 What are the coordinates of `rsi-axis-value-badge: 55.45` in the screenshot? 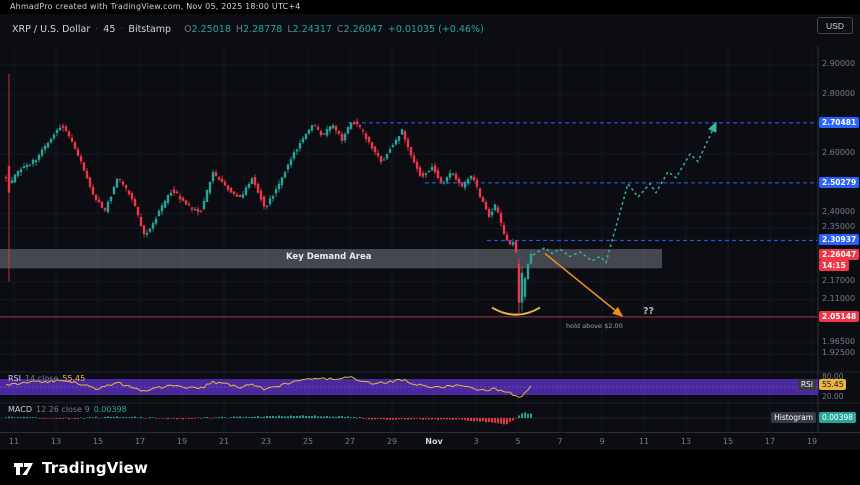 It's located at (833, 384).